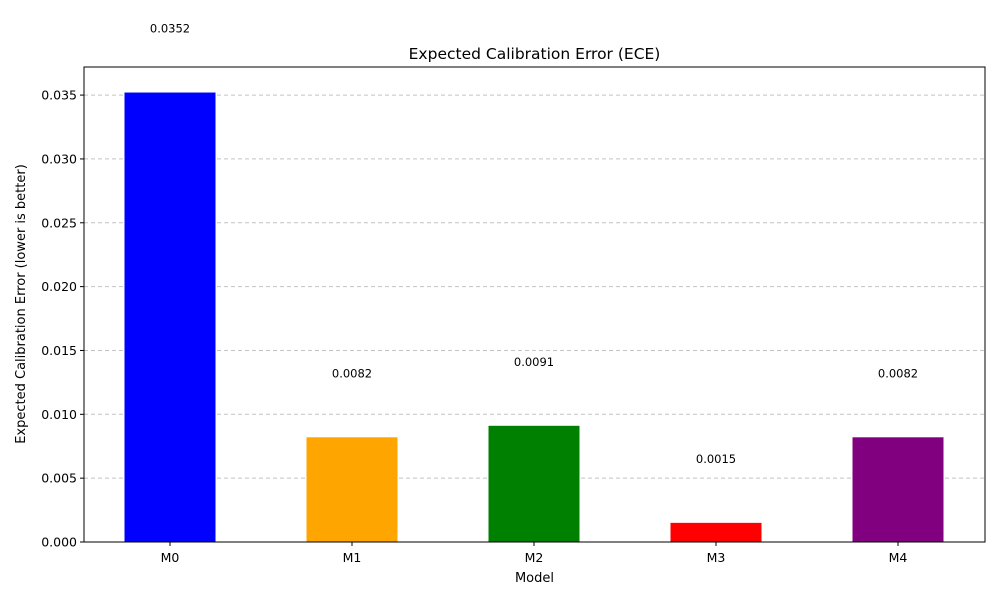 The width and height of the screenshot is (1000, 600). I want to click on data-label-m0: 0.0352, so click(170, 29).